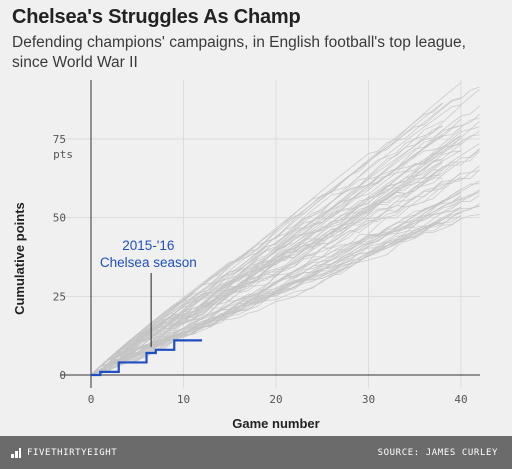 The width and height of the screenshot is (512, 469). I want to click on fivethirtyeight-logo-icon, so click(16, 453).